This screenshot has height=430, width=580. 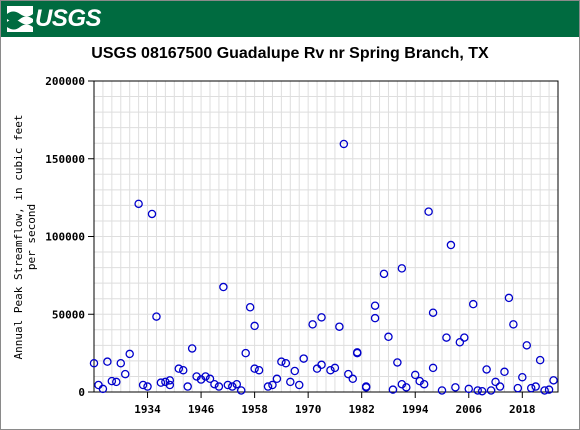 I want to click on x-tick-label: 1982, so click(x=361, y=409).